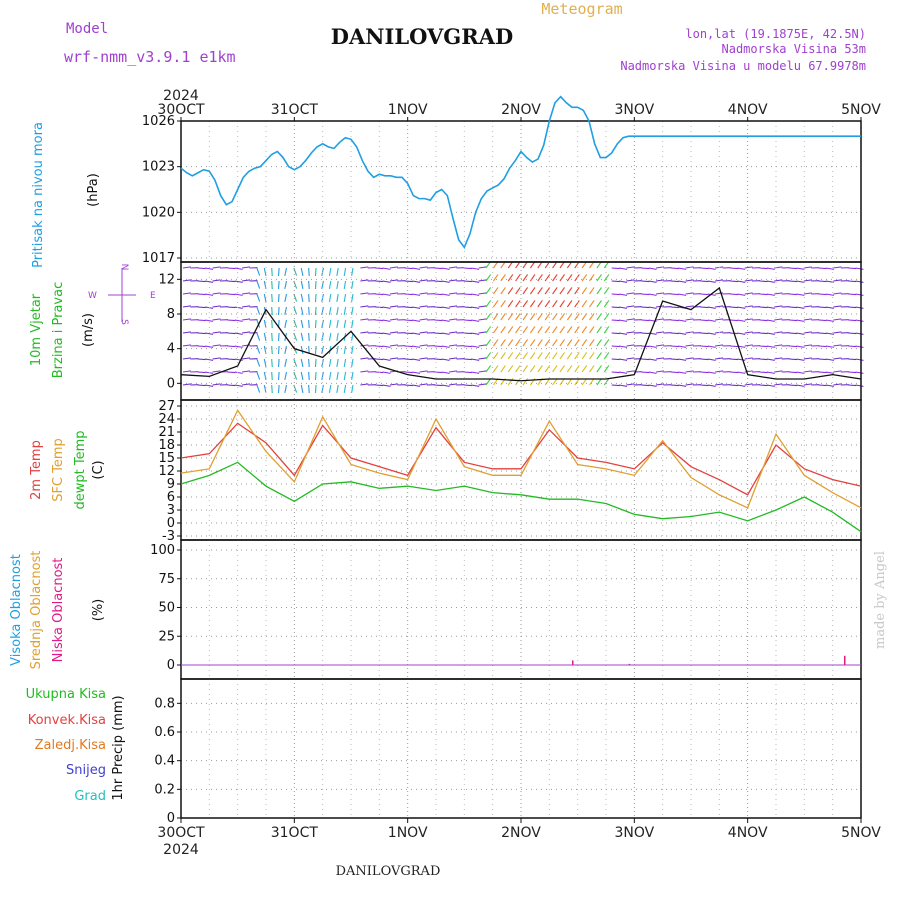  What do you see at coordinates (171, 314) in the screenshot?
I see `ytick-label-wind: 8` at bounding box center [171, 314].